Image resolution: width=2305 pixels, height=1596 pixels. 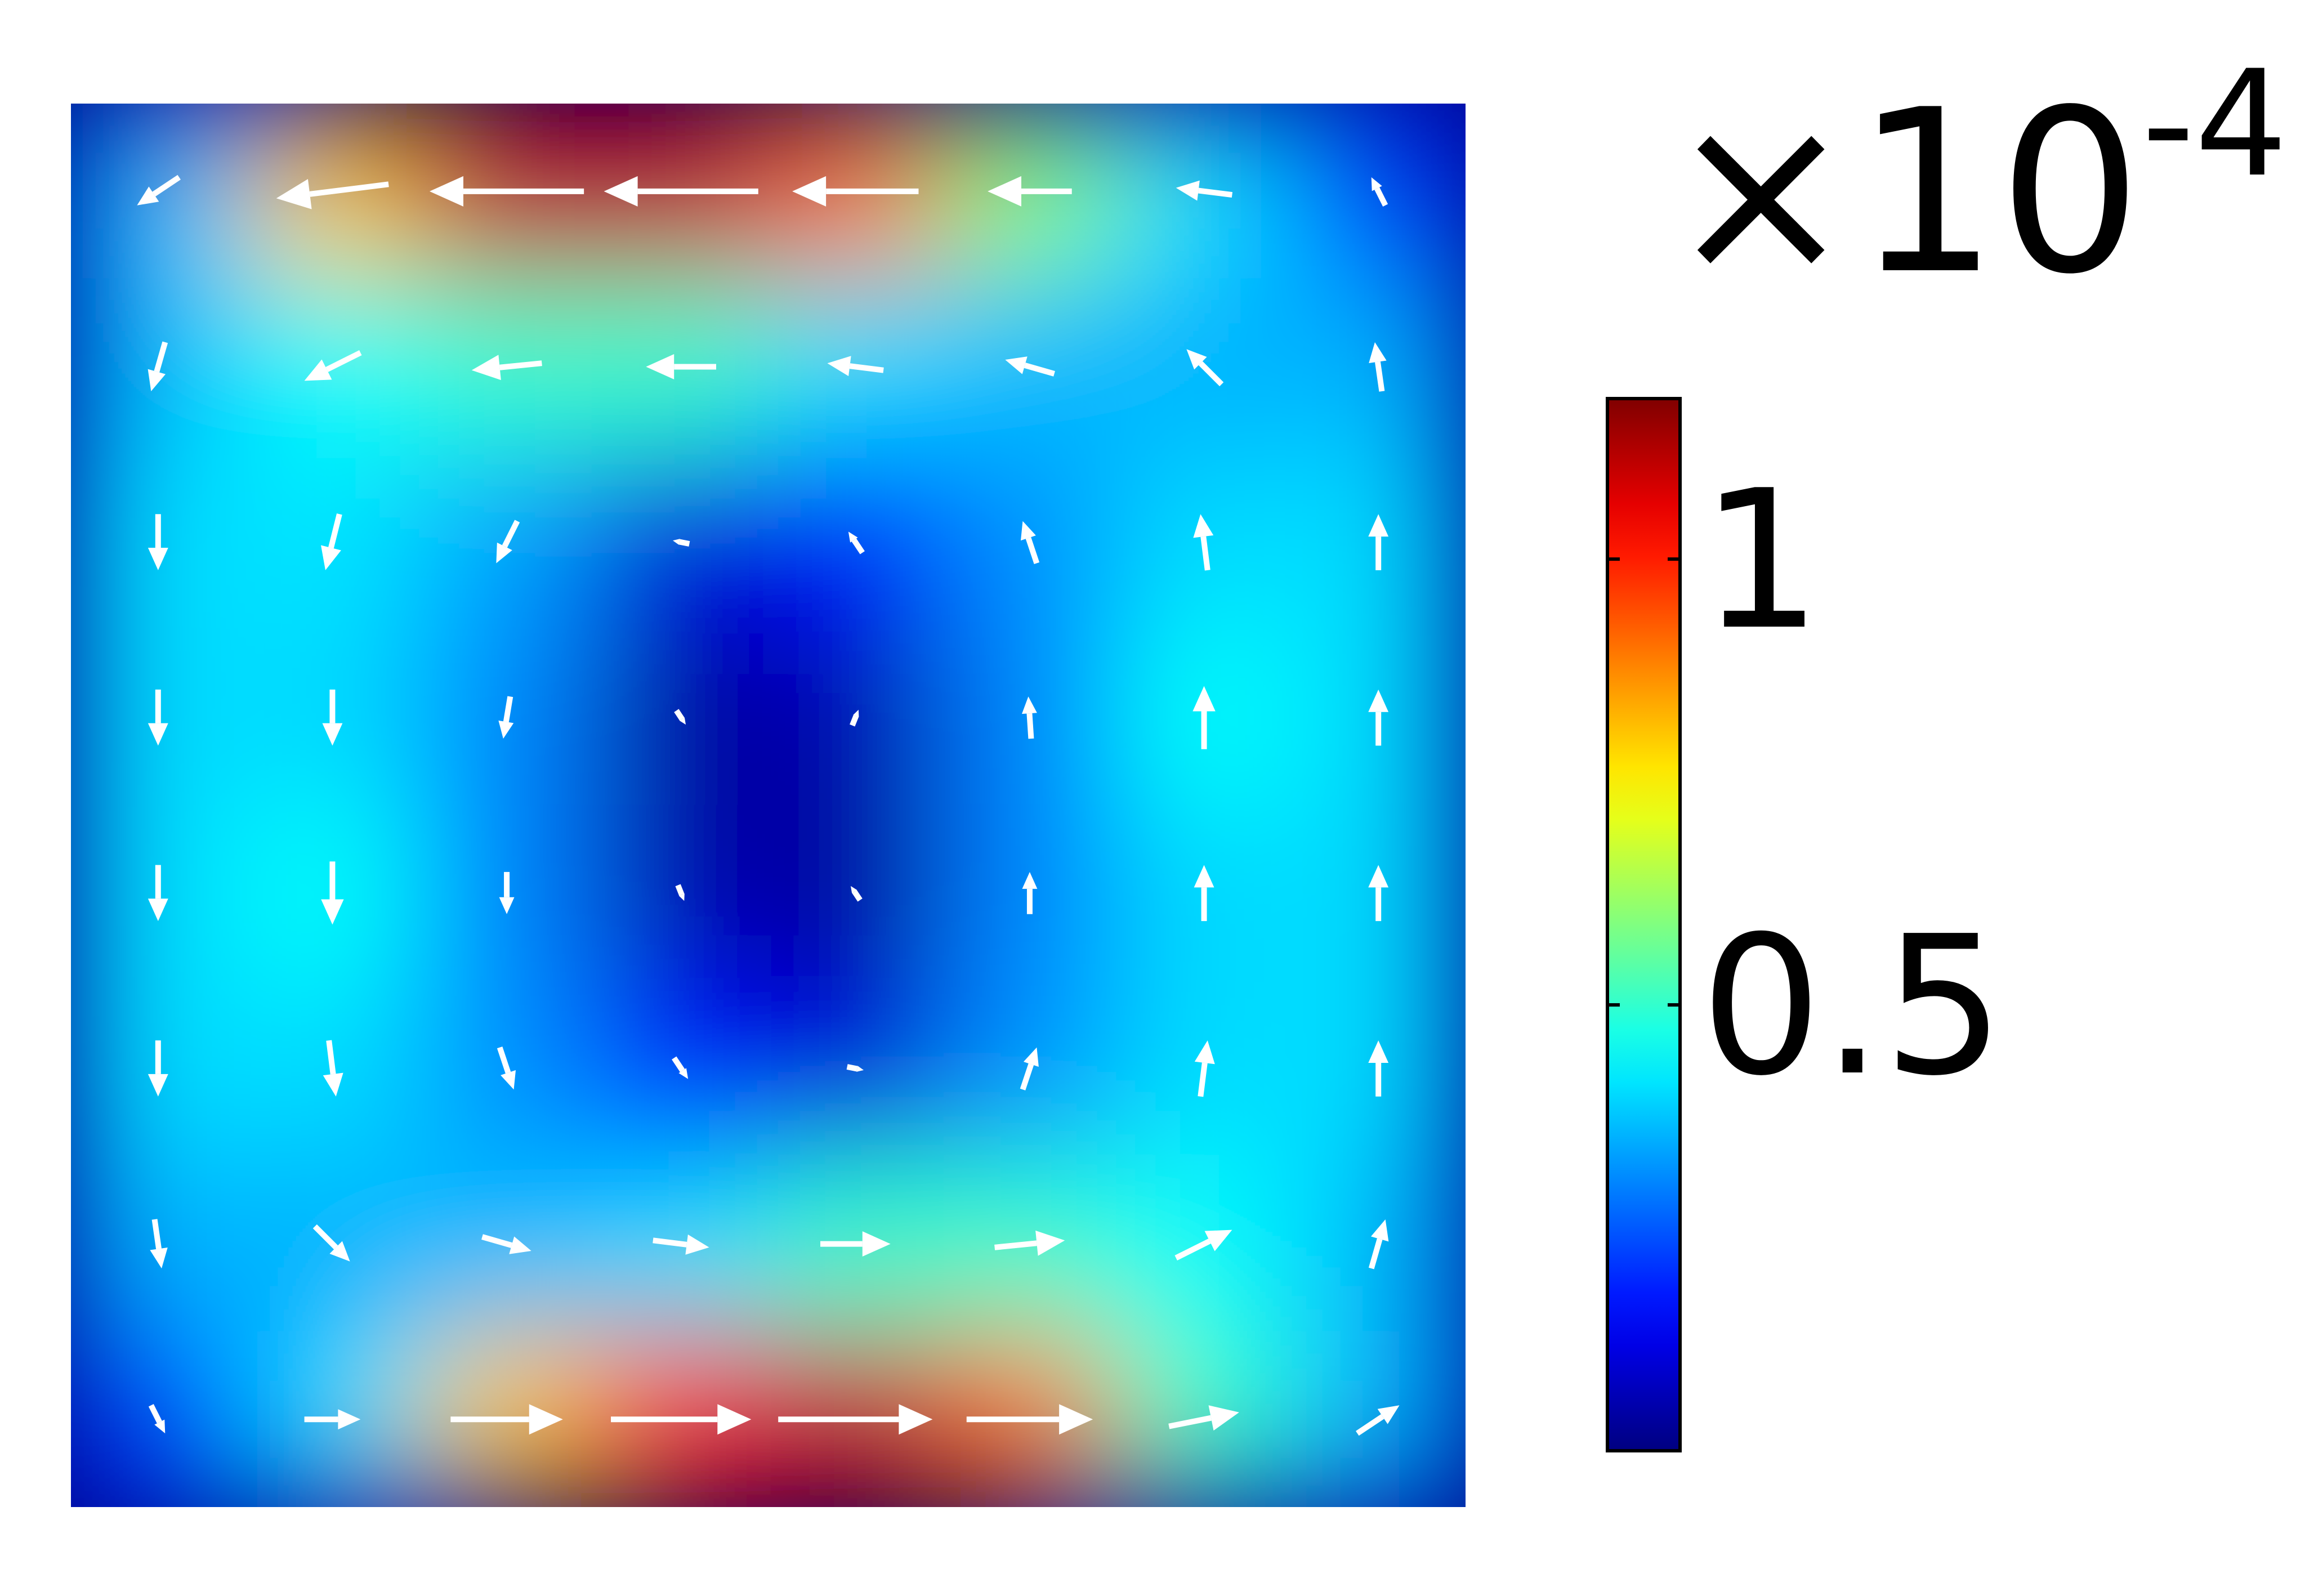 What do you see at coordinates (1806, 784) in the screenshot?
I see `colorbar-ticks: 0.51` at bounding box center [1806, 784].